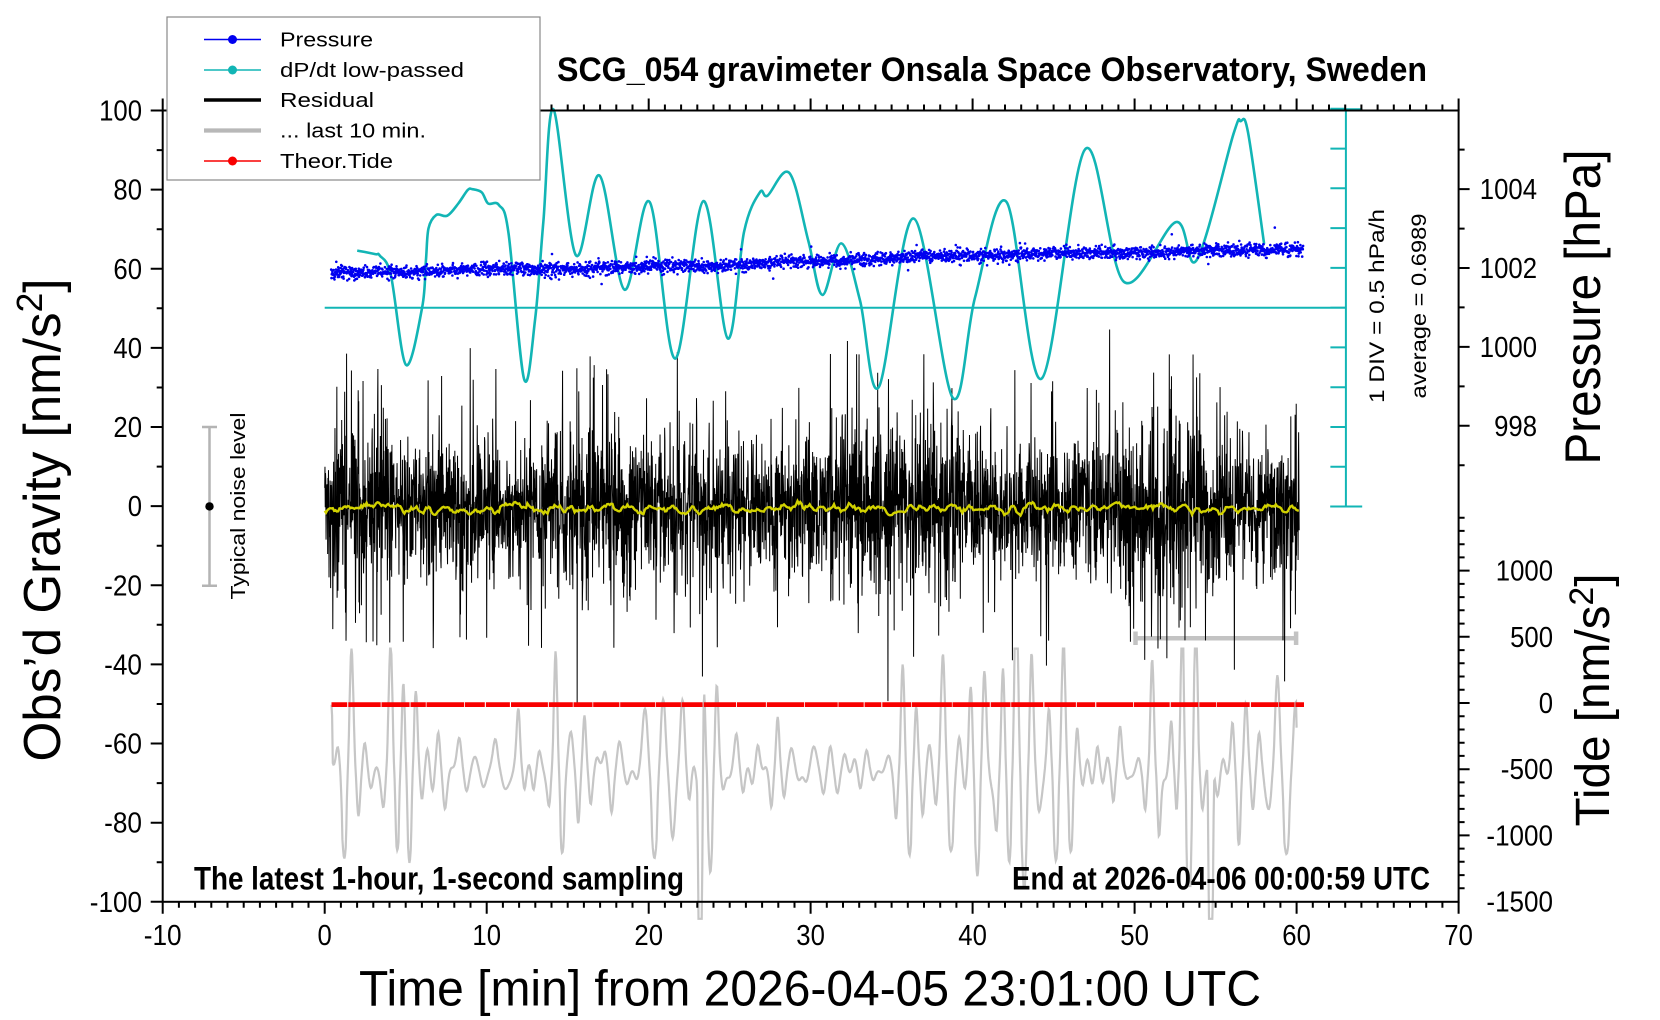  I want to click on svg-text: -100, so click(116, 903).